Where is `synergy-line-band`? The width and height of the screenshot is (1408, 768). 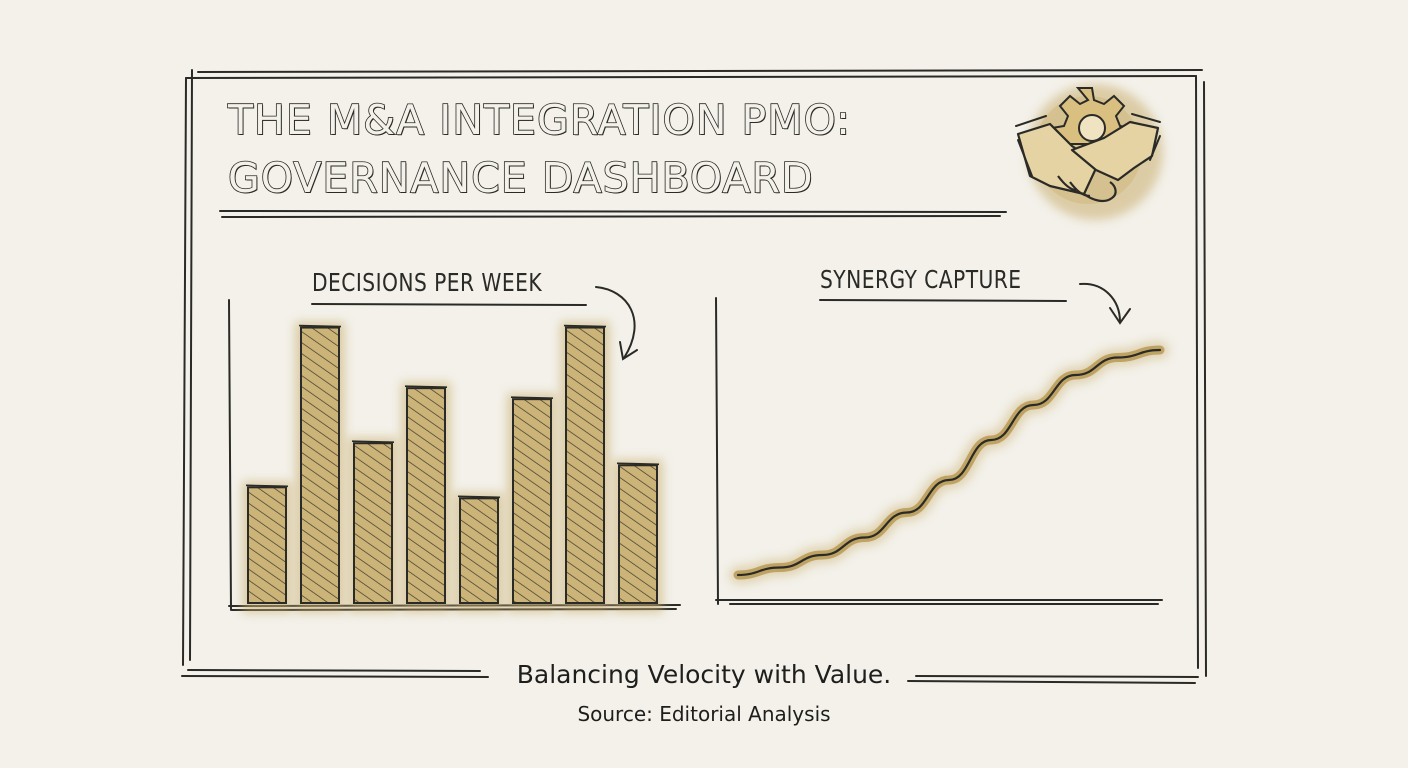
synergy-line-band is located at coordinates (949, 462).